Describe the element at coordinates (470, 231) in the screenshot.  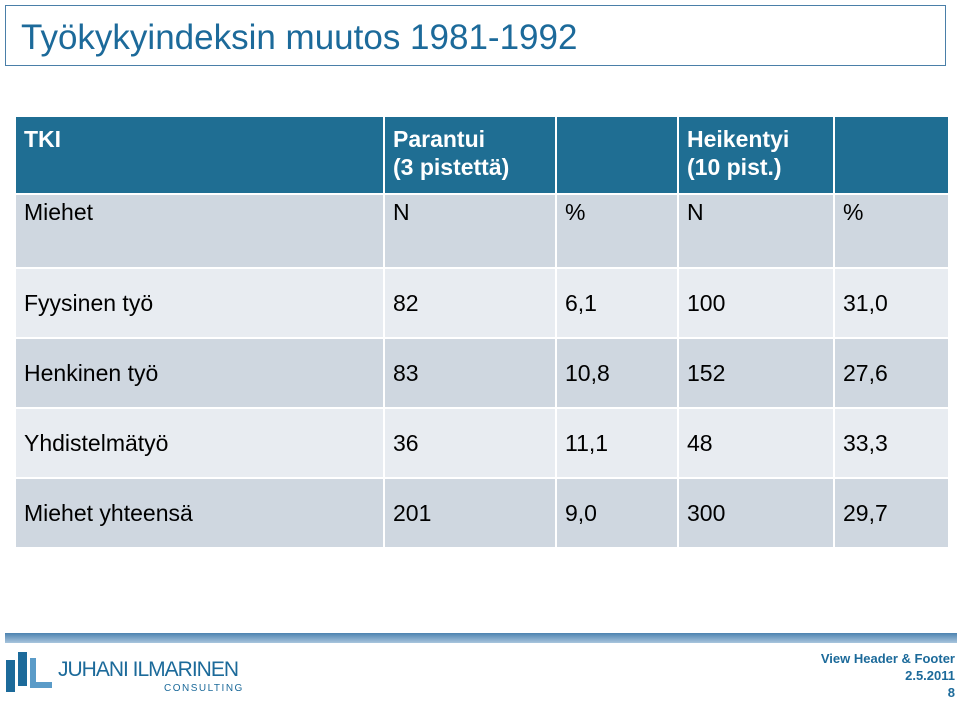
I see `subheader-n1: N` at that location.